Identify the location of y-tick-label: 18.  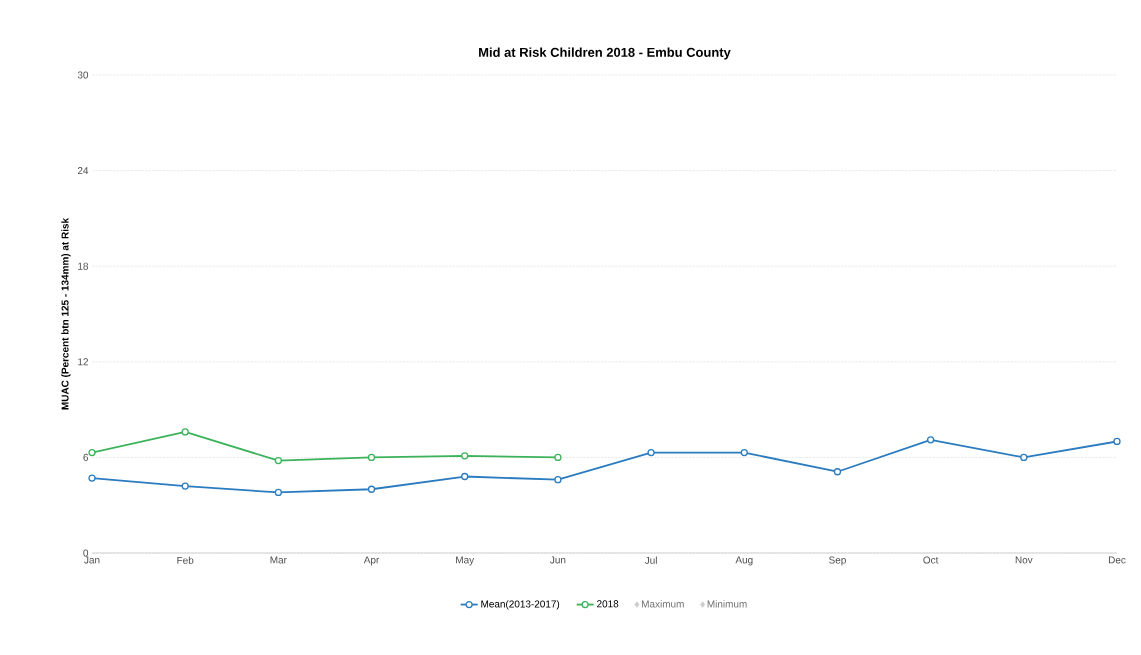
(83, 266).